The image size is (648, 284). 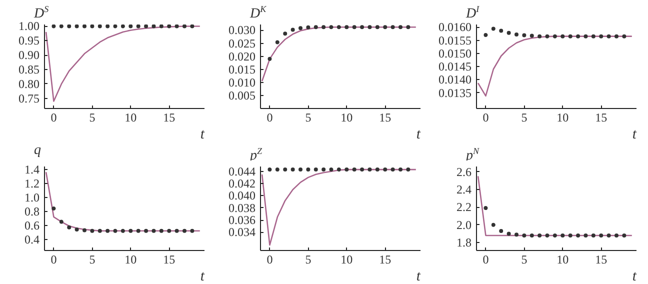 What do you see at coordinates (32, 211) in the screenshot?
I see `y-tick-label: 0.8` at bounding box center [32, 211].